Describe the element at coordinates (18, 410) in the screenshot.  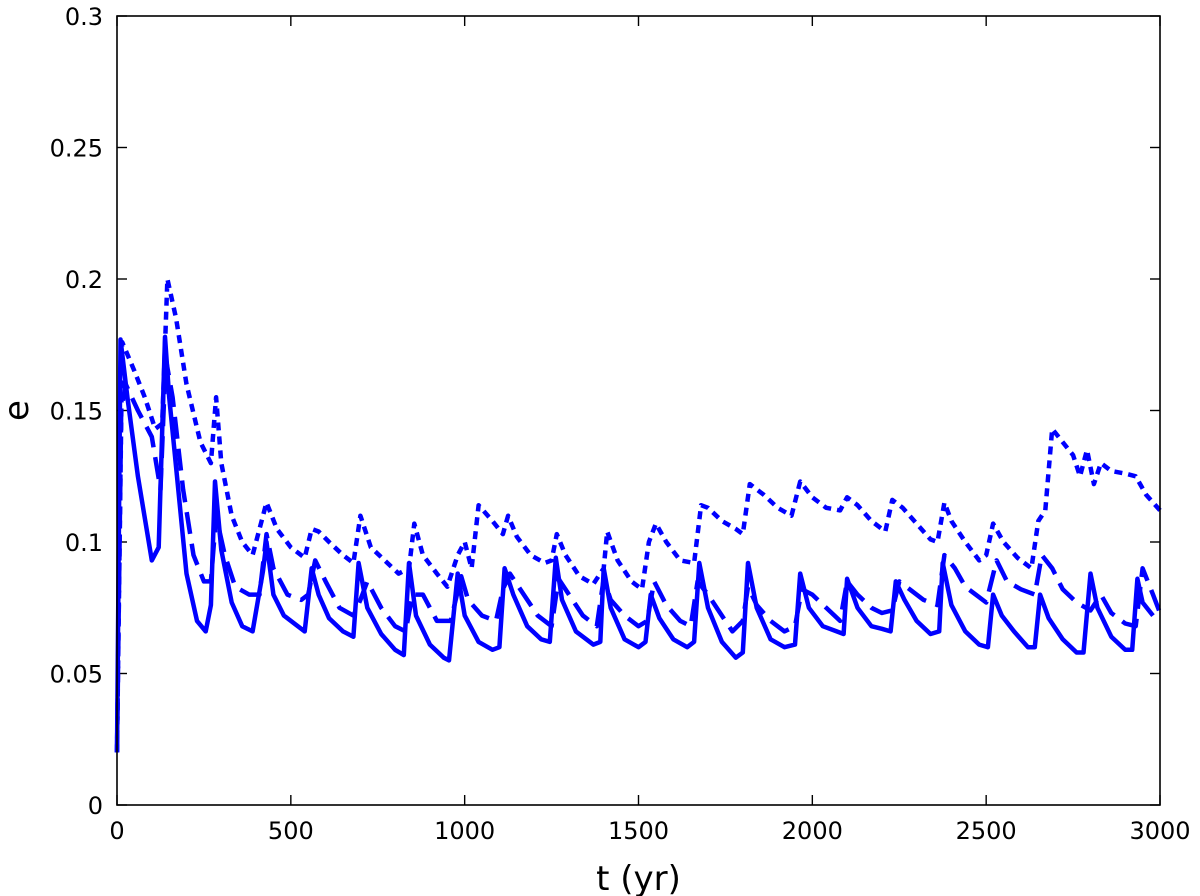
I see `y-axis-label: e` at that location.